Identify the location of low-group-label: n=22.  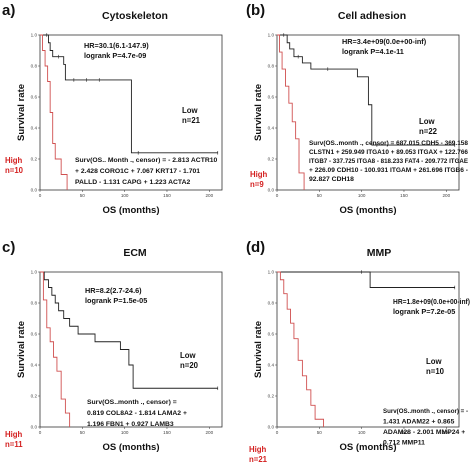
(428, 131).